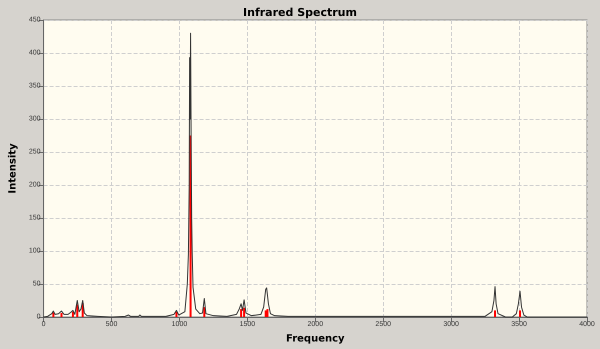 This screenshot has width=600, height=349. Describe the element at coordinates (13, 168) in the screenshot. I see `y-axis-title: Intensity` at that location.